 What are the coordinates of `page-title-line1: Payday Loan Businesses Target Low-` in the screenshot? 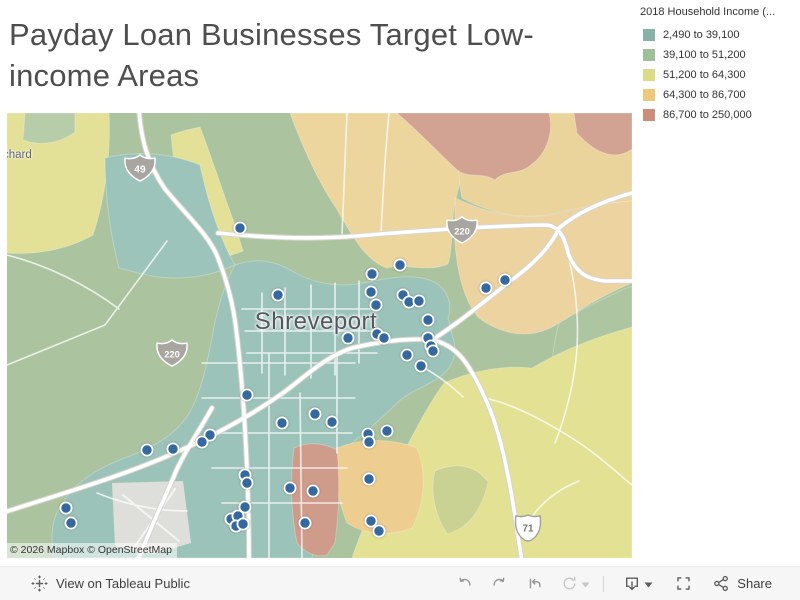 It's located at (271, 34).